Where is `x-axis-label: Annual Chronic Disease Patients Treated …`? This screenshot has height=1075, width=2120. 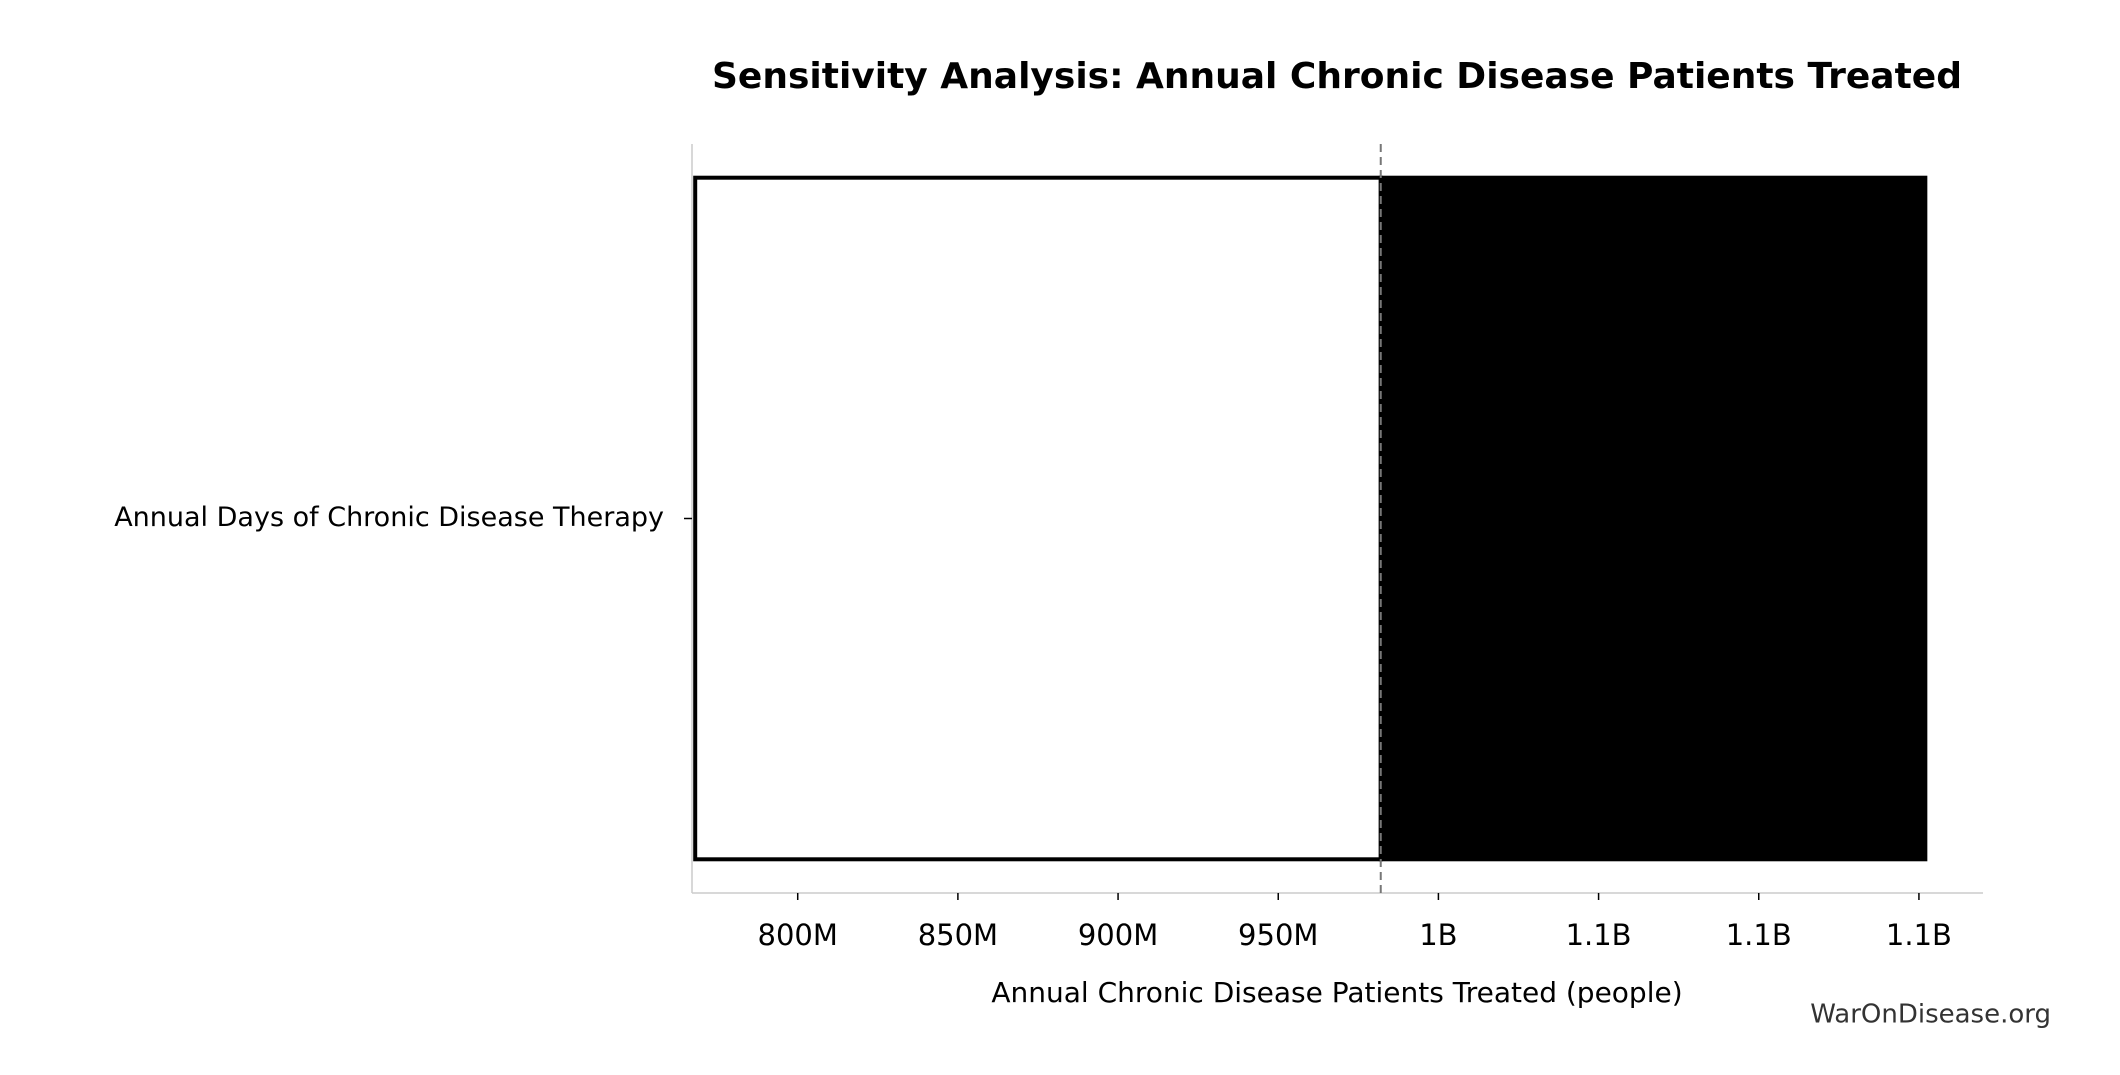
x-axis-label: Annual Chronic Disease Patients Treated … is located at coordinates (1336, 992).